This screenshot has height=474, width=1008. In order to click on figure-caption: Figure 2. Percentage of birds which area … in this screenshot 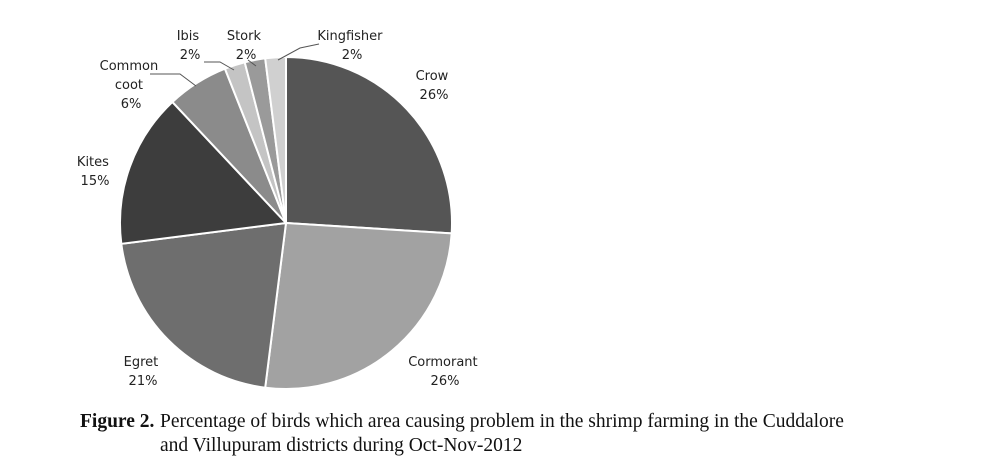, I will do `click(540, 434)`.